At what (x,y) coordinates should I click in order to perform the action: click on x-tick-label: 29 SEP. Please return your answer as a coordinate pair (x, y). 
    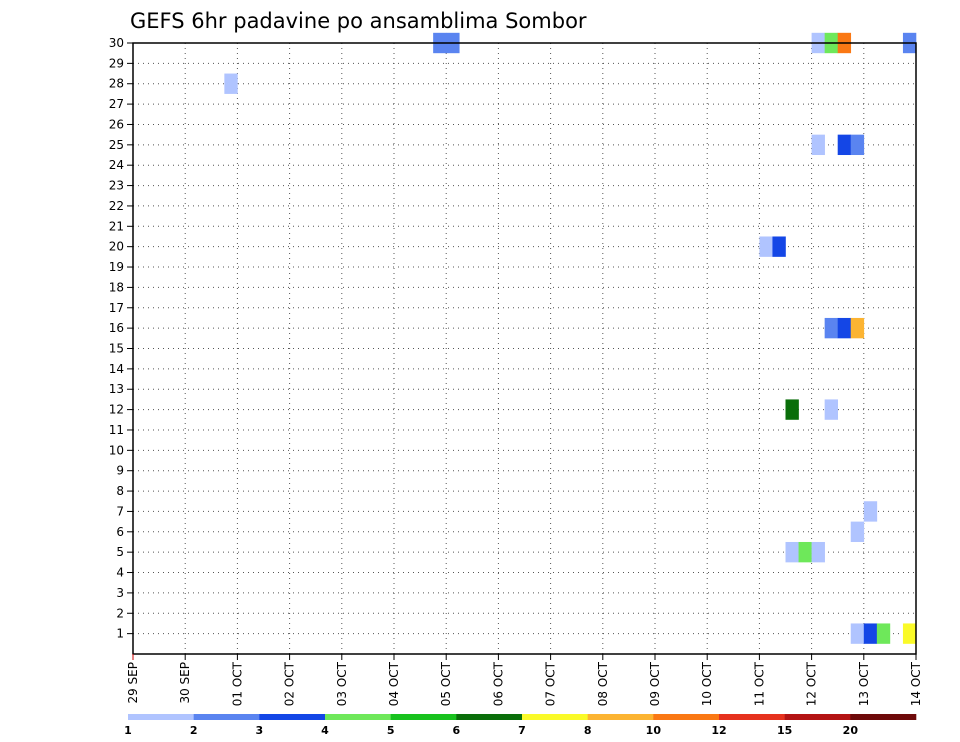
    Looking at the image, I should click on (133, 683).